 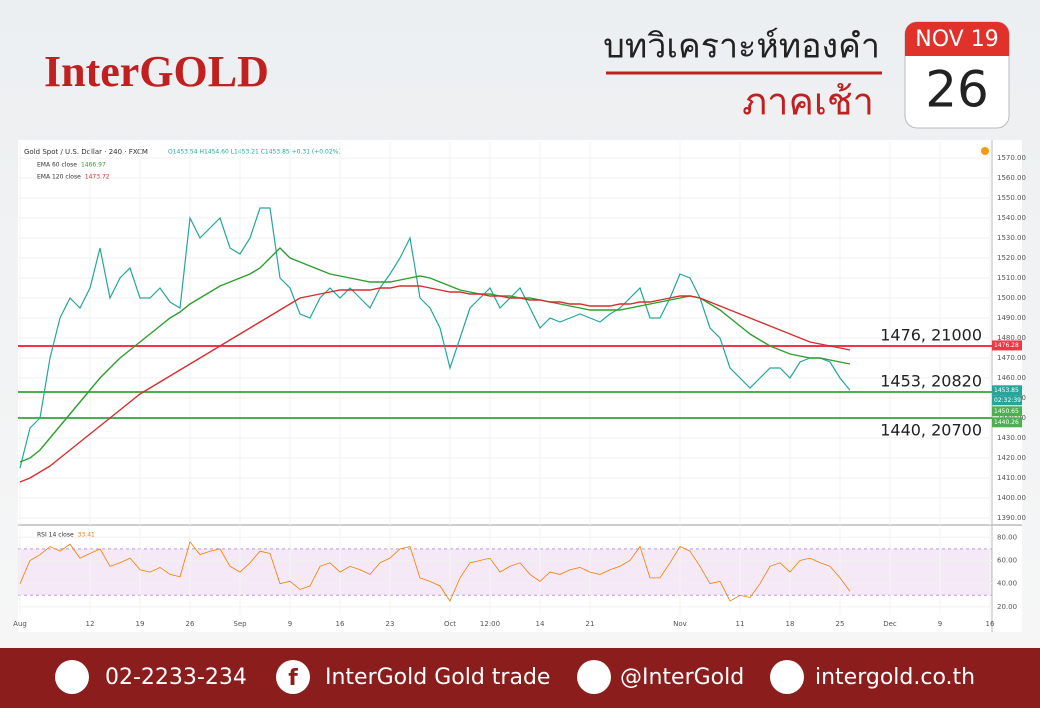 I want to click on line-icon, so click(x=594, y=677).